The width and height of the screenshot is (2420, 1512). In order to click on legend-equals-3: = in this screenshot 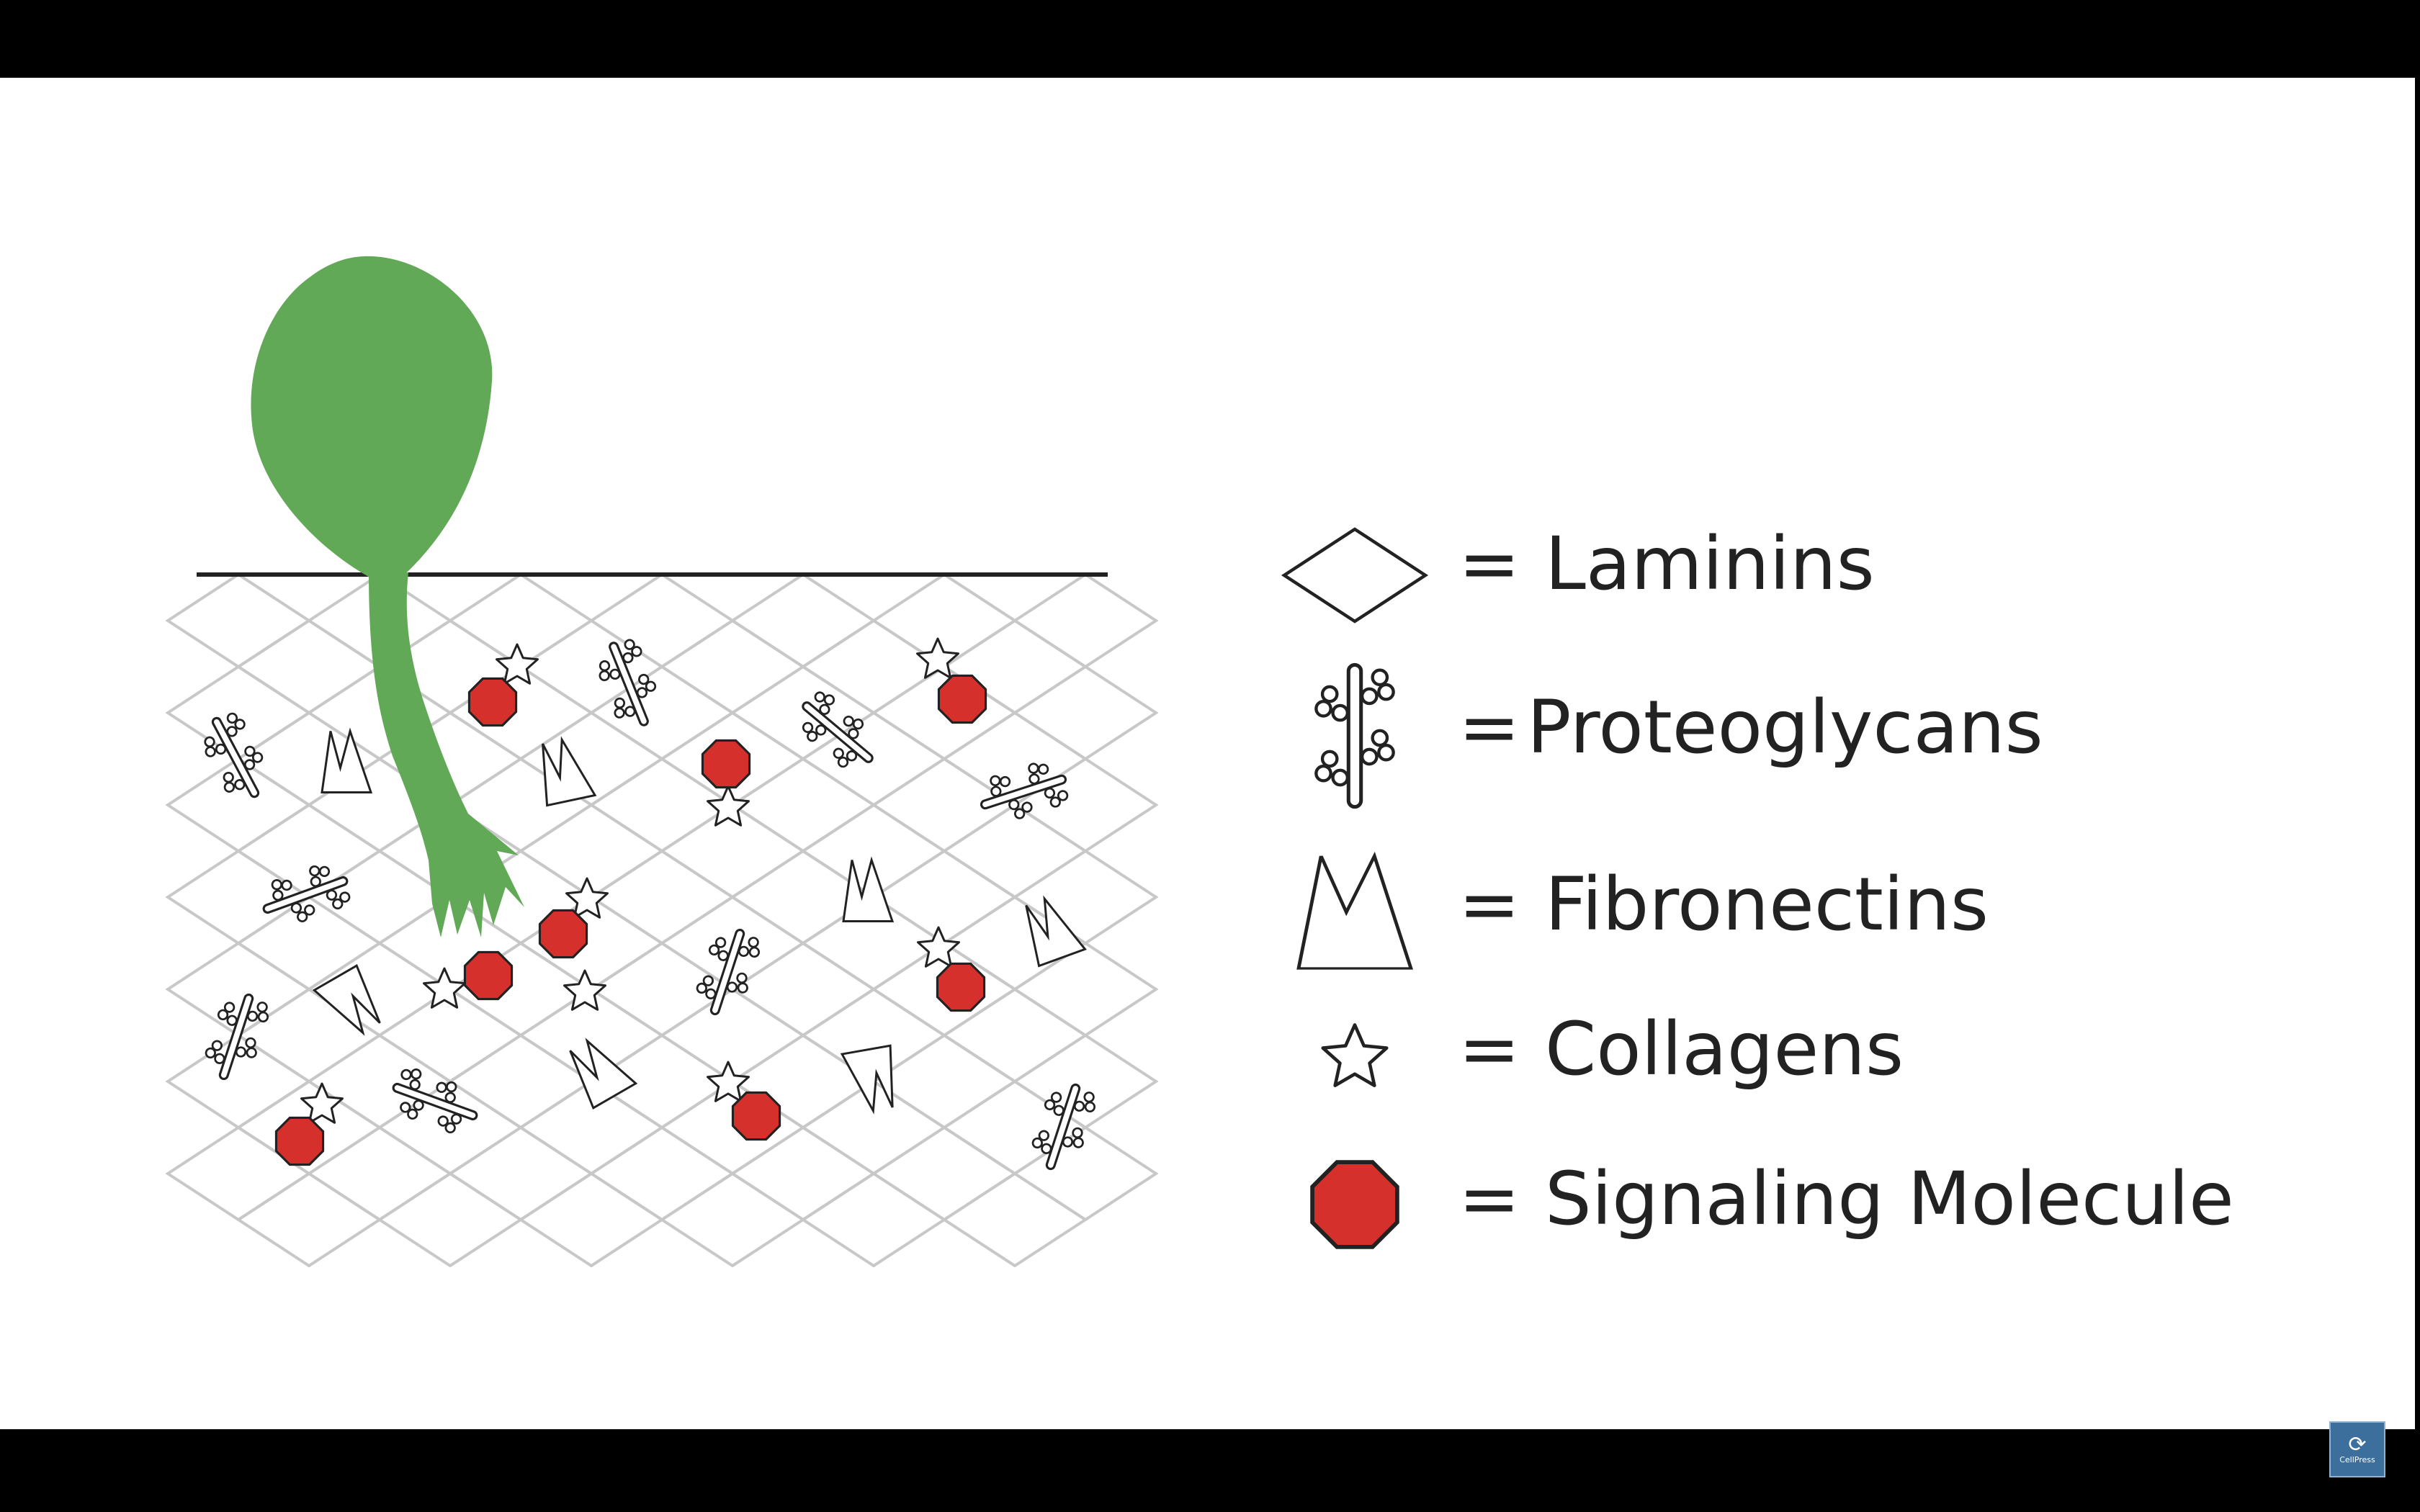, I will do `click(1489, 905)`.